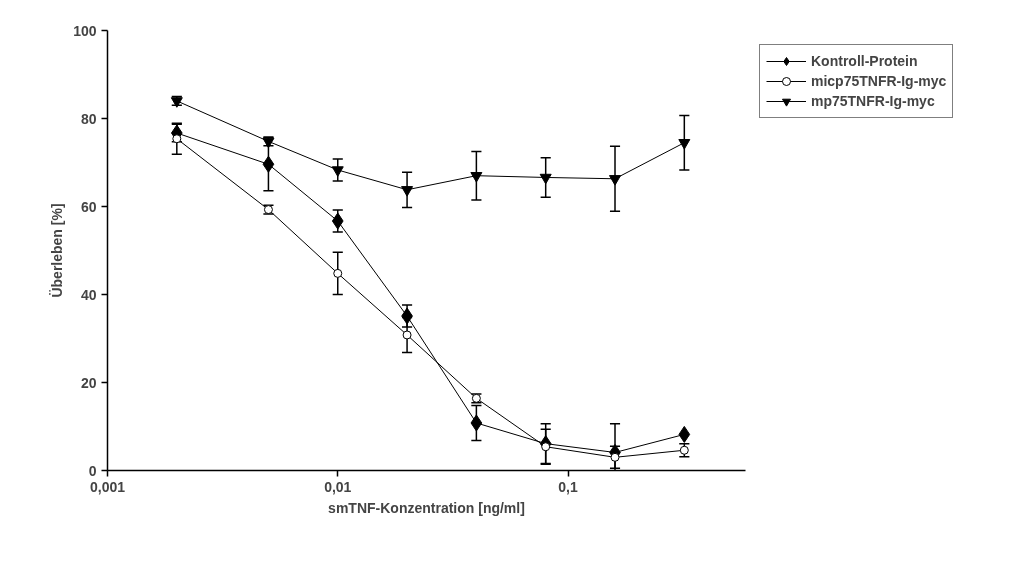 This screenshot has width=1026, height=561. What do you see at coordinates (85, 30) in the screenshot?
I see `y-tick-label: 100` at bounding box center [85, 30].